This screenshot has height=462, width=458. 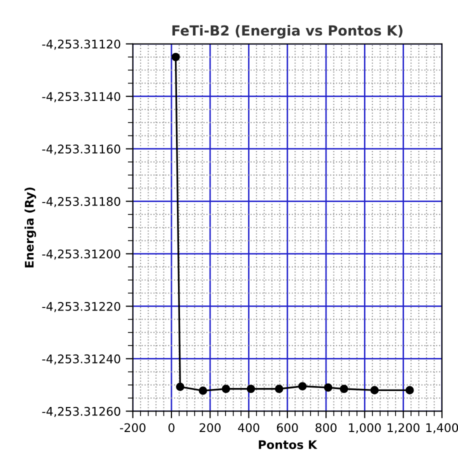 I want to click on y-axis-title: Energia (Ry), so click(x=30, y=228).